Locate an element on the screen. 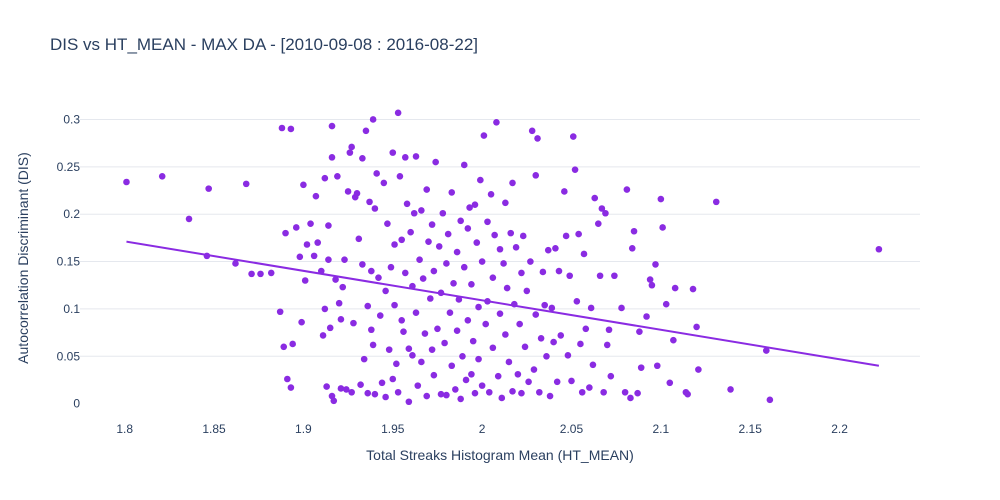 The height and width of the screenshot is (500, 1000). y-tick-label: 0.15 is located at coordinates (69, 262).